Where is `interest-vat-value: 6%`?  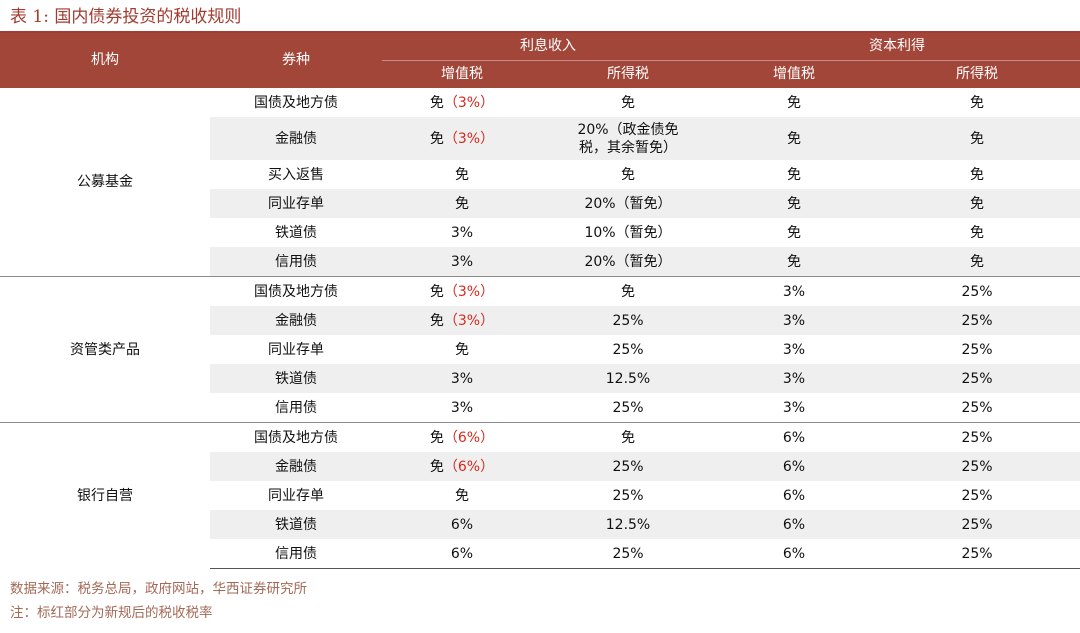 interest-vat-value: 6% is located at coordinates (462, 553).